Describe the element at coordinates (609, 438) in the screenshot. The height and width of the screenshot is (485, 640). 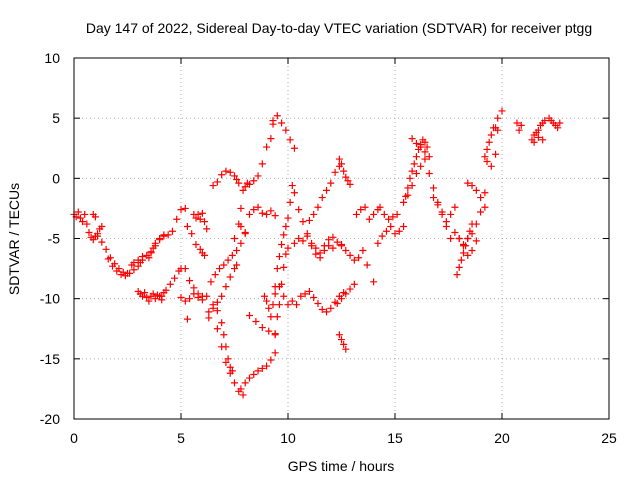
I see `x-tick-label: 25` at that location.